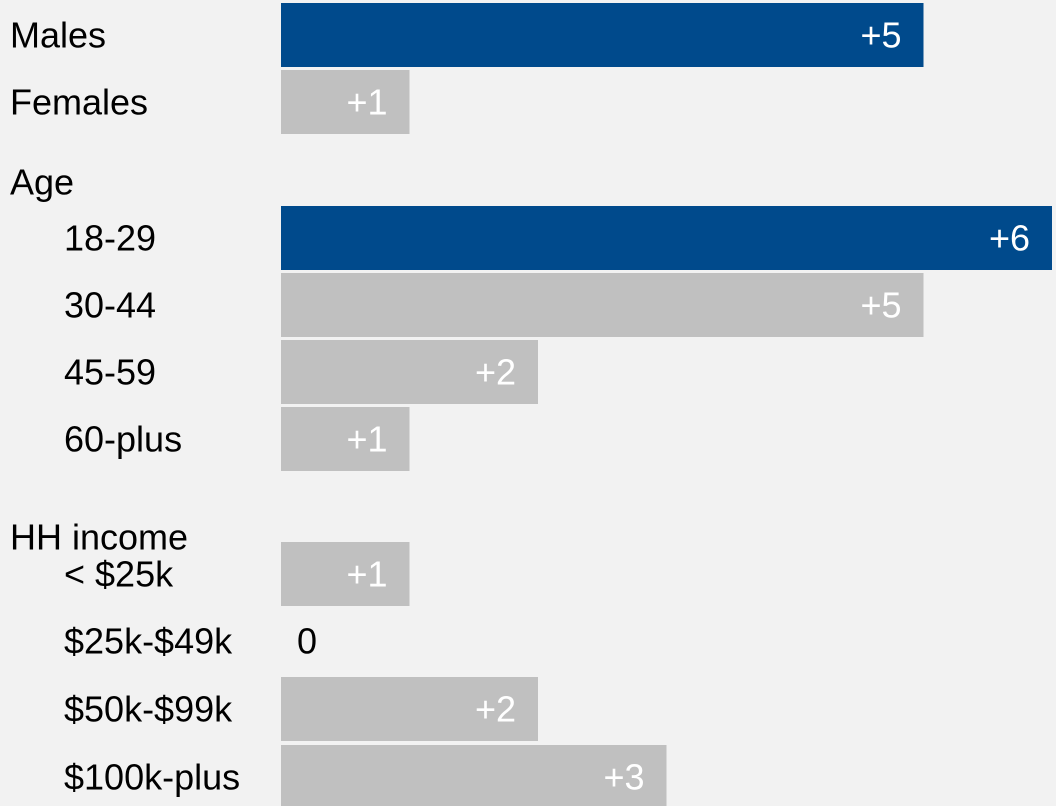  What do you see at coordinates (148, 641) in the screenshot?
I see `category-label-25k-49k: $25k-$49k` at bounding box center [148, 641].